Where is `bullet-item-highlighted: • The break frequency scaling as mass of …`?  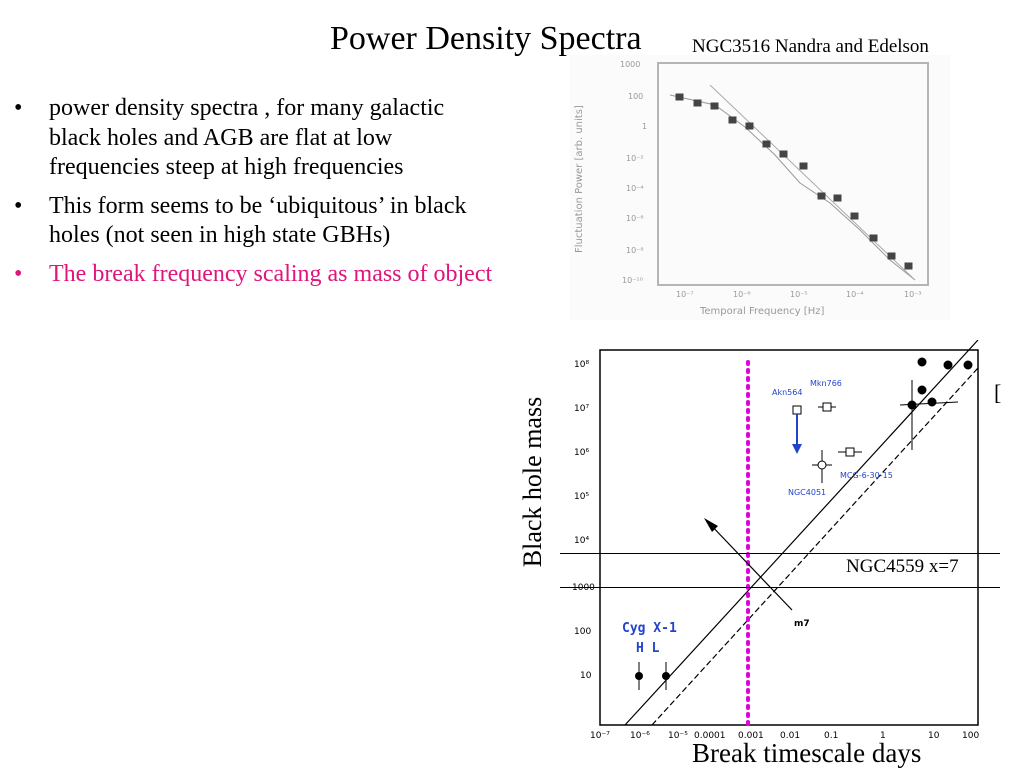 bullet-item-highlighted: • The break frequency scaling as mass of … is located at coordinates (254, 275).